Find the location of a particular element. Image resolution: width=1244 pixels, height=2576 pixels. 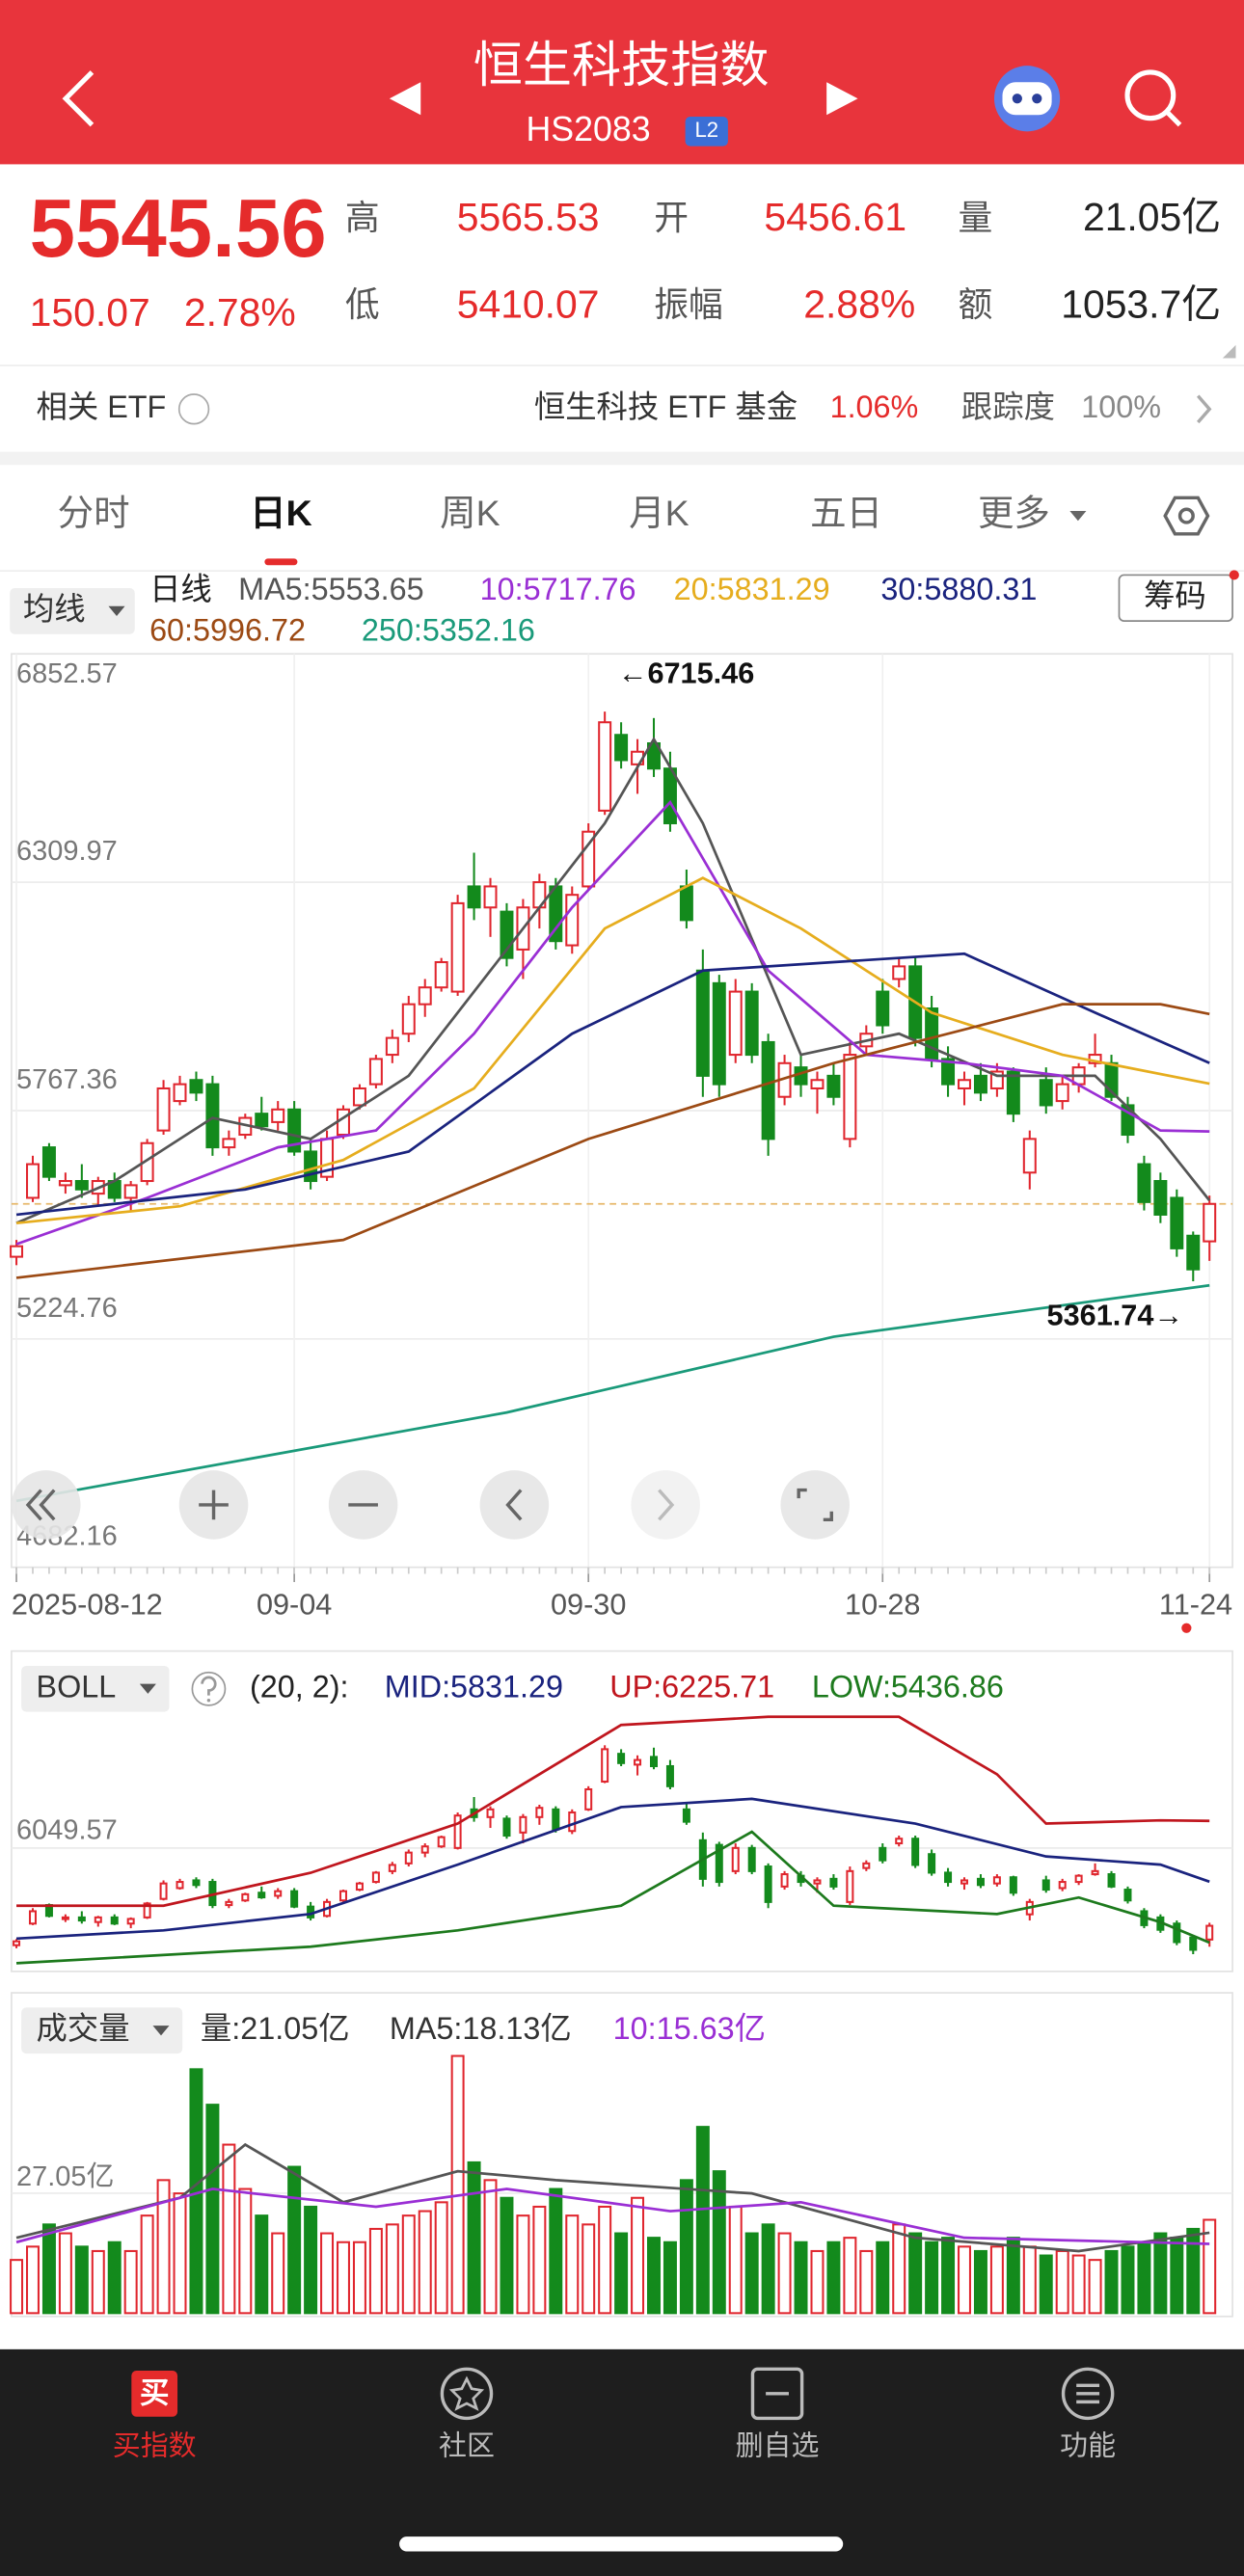

chip-button is located at coordinates (1175, 598).